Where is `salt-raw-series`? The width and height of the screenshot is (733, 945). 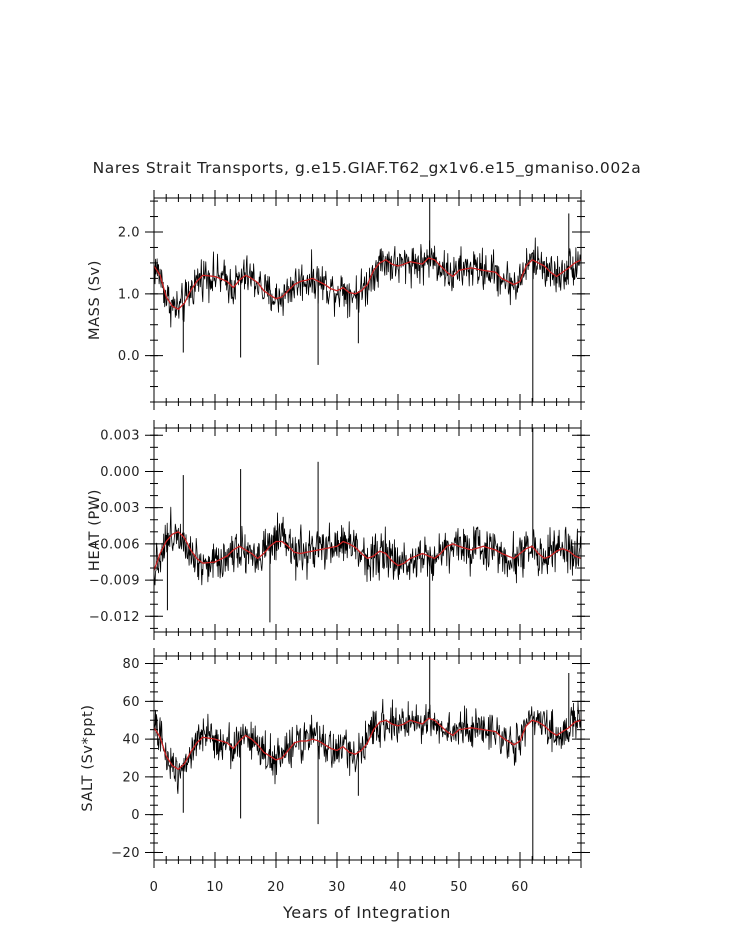 salt-raw-series is located at coordinates (367, 758).